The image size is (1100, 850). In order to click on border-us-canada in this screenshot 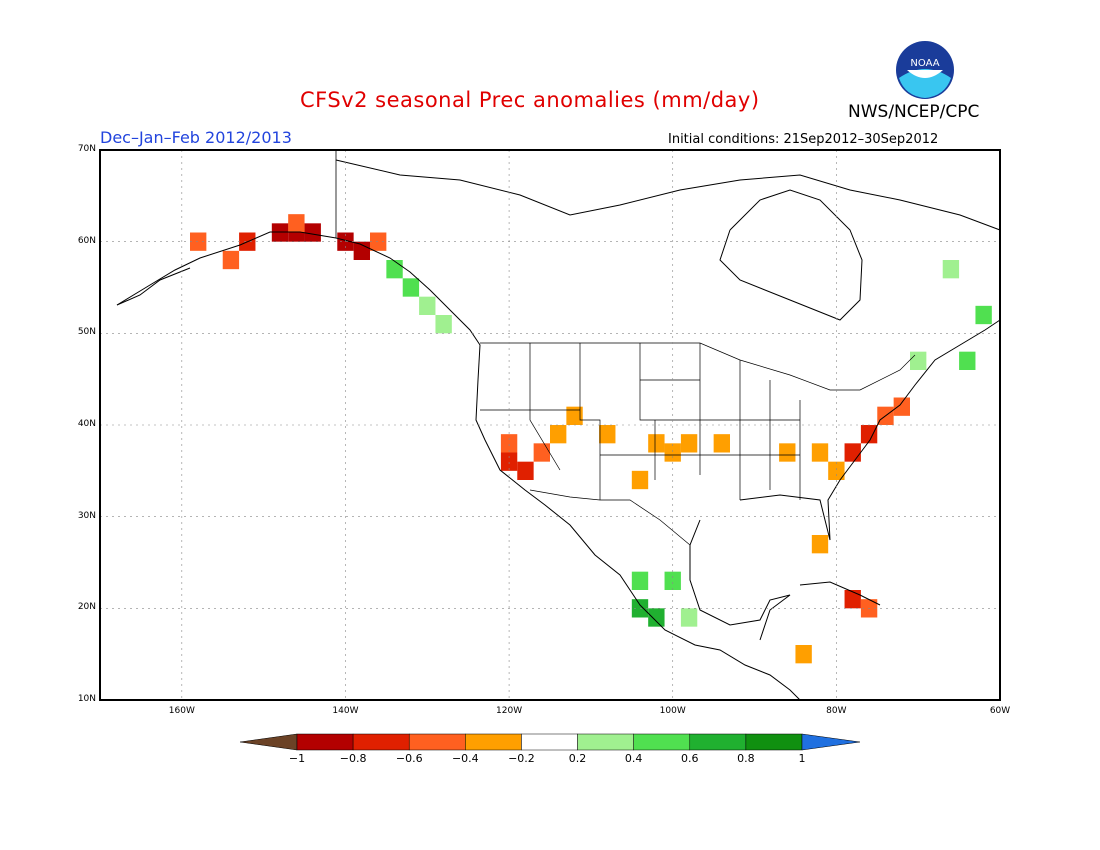, I will do `click(698, 366)`.